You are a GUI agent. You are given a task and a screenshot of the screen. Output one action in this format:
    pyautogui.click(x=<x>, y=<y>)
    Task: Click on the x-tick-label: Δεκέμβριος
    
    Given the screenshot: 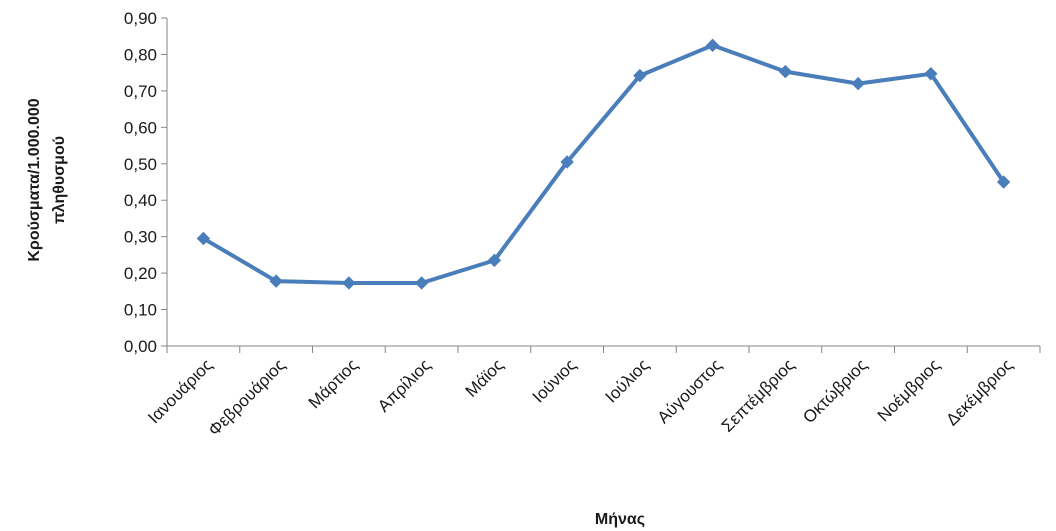 What is the action you would take?
    pyautogui.click(x=979, y=392)
    